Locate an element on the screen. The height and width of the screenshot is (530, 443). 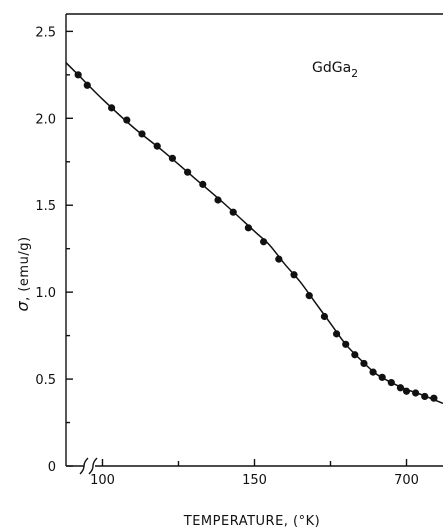
y-tick-label: 1.0 is located at coordinates (45, 293).